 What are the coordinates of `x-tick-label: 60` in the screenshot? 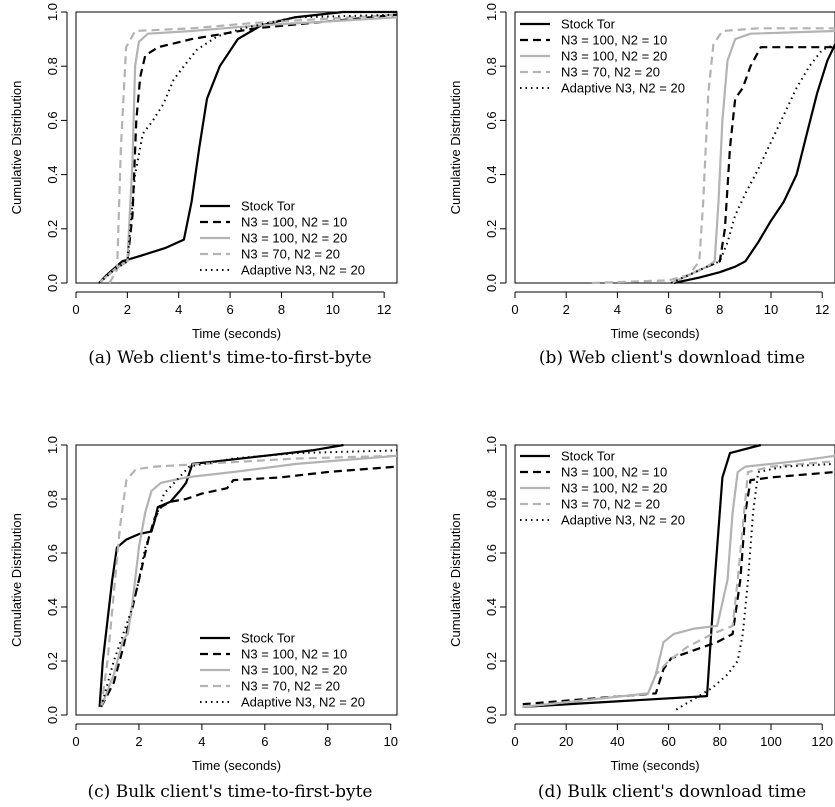 It's located at (668, 741).